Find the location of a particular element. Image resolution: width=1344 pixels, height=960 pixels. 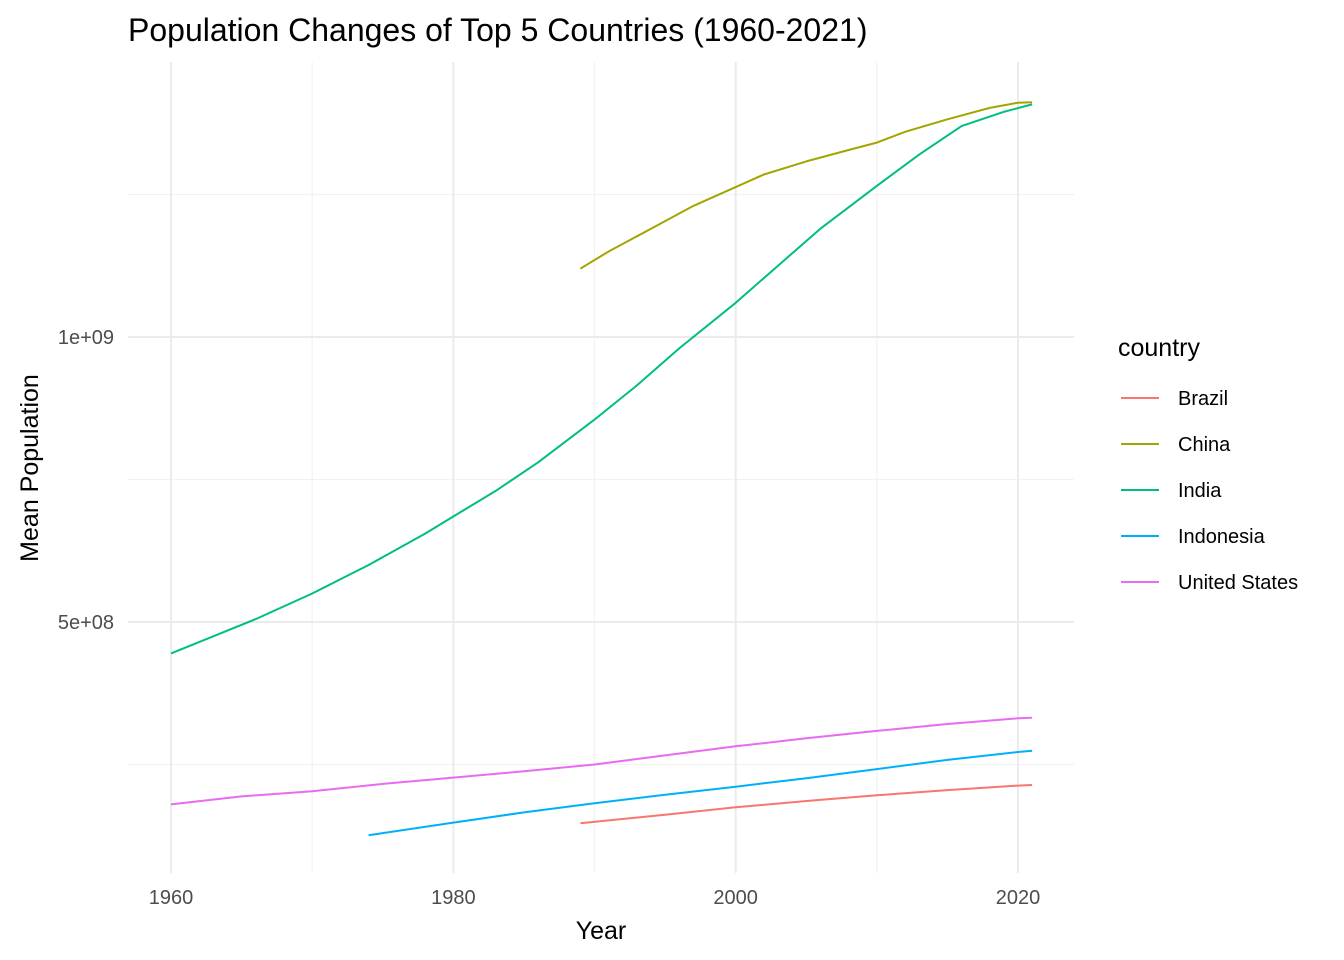

y-tick-label: 1e+09 is located at coordinates (86, 338).